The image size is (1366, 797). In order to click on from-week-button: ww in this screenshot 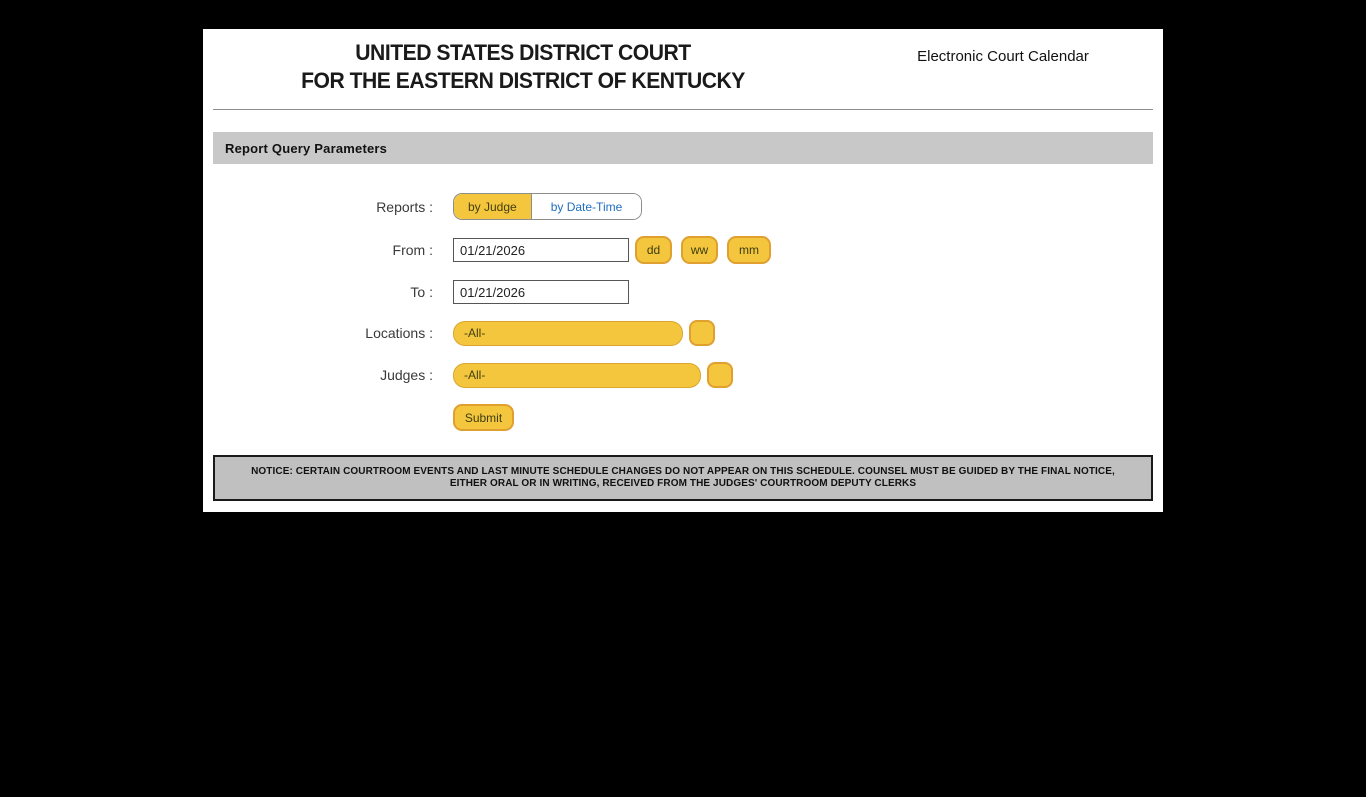, I will do `click(699, 250)`.